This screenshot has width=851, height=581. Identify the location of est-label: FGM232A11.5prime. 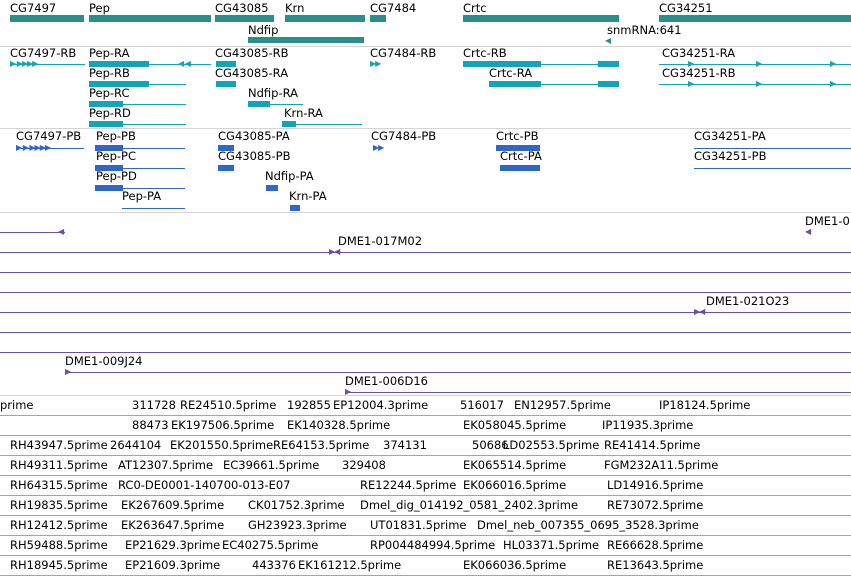
(661, 465).